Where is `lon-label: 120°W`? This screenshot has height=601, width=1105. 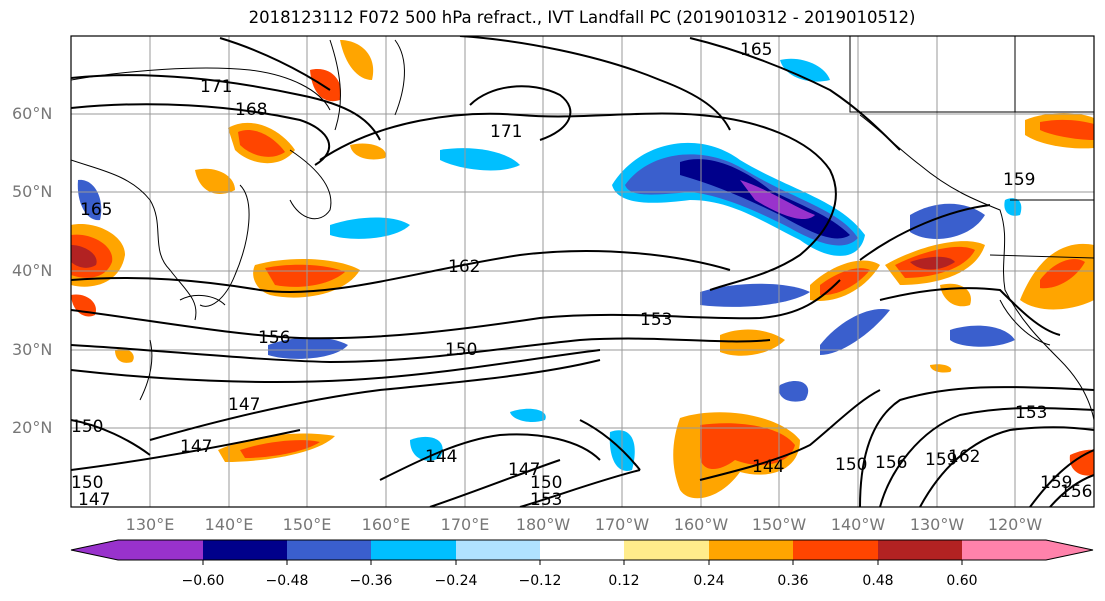
lon-label: 120°W is located at coordinates (1015, 524).